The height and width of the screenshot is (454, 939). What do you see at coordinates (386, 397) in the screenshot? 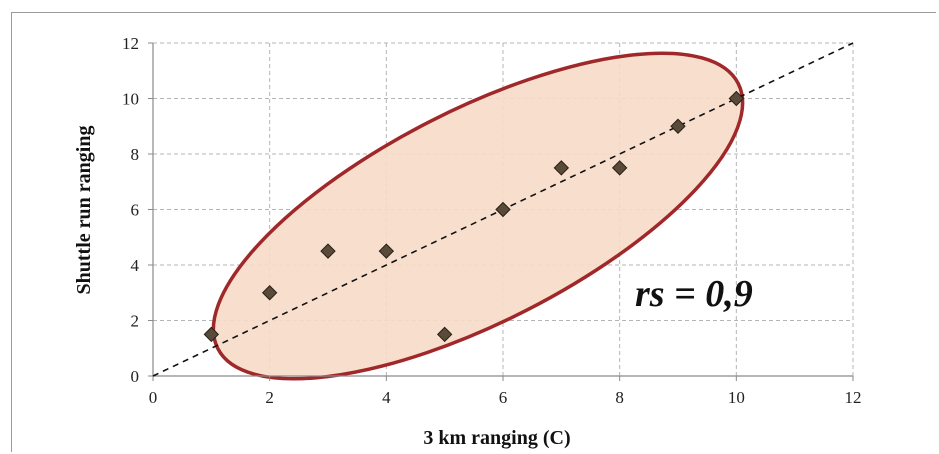
I see `x-tick-label: 4` at bounding box center [386, 397].